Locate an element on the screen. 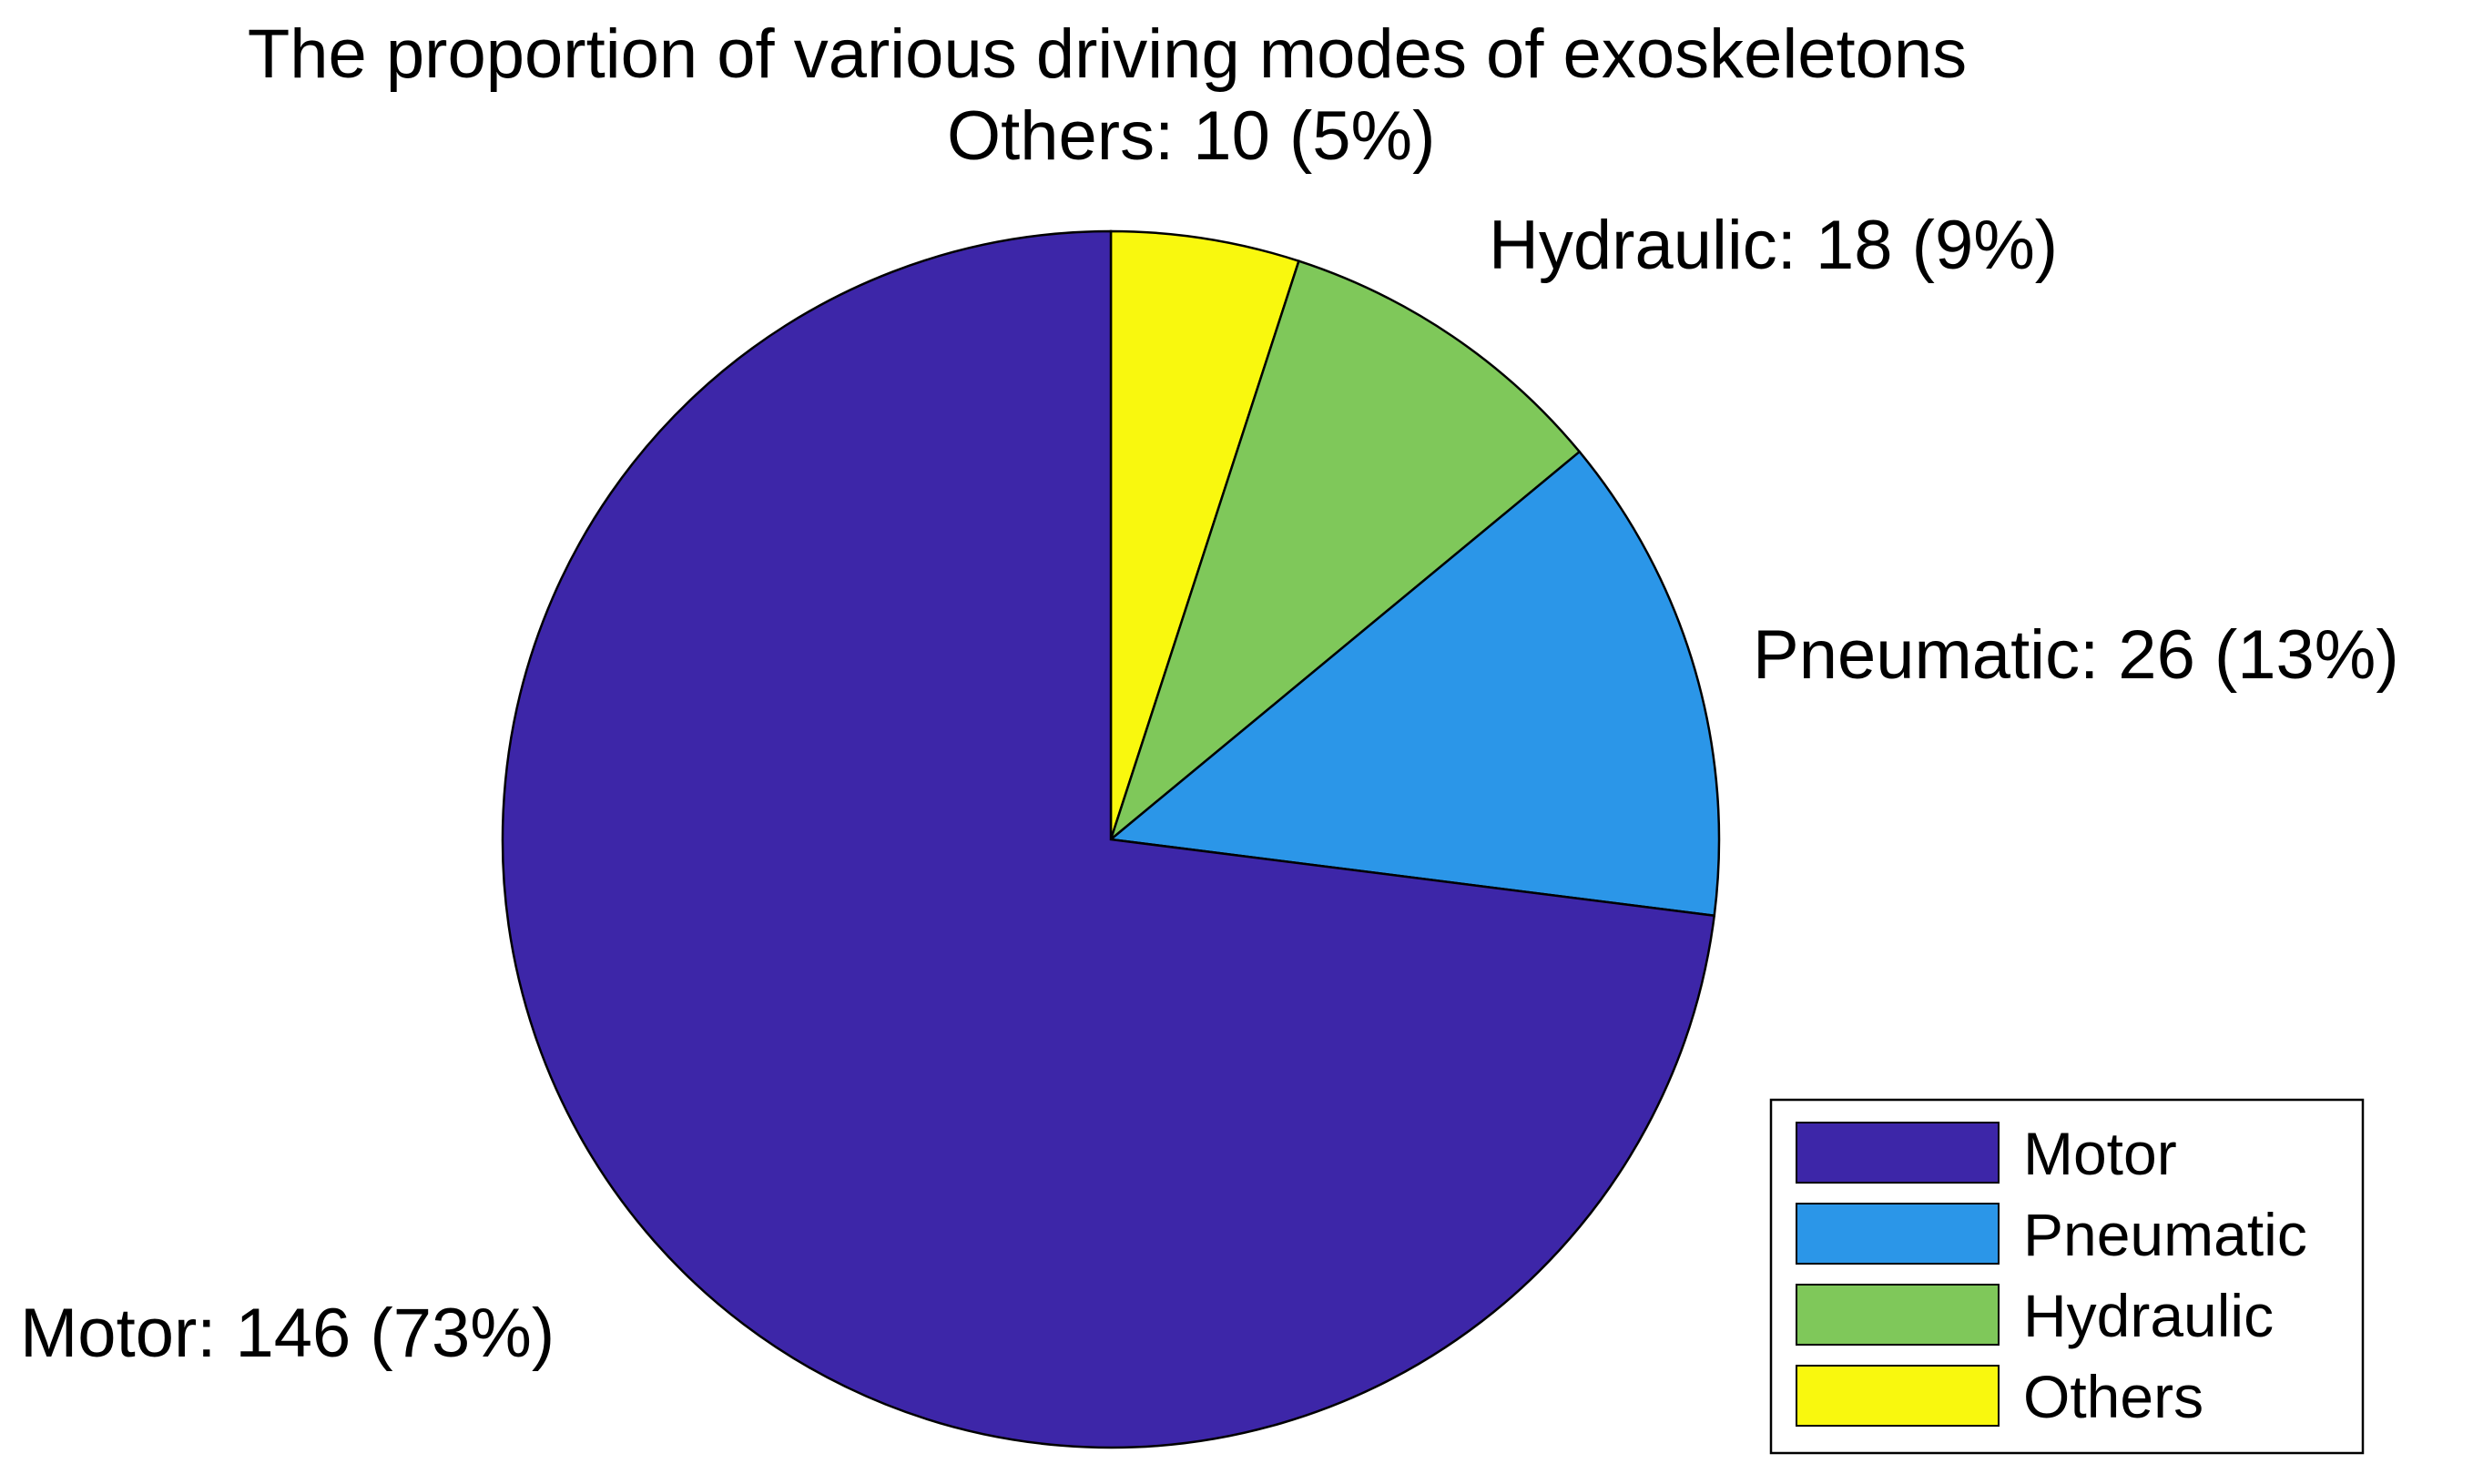 The width and height of the screenshot is (2473, 1484). legend-label-pneumatic: Pneumatic is located at coordinates (2165, 1234).